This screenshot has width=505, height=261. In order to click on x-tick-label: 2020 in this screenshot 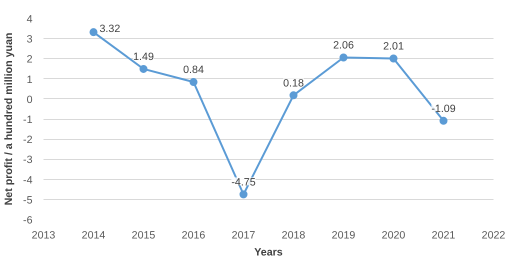, I will do `click(394, 236)`.